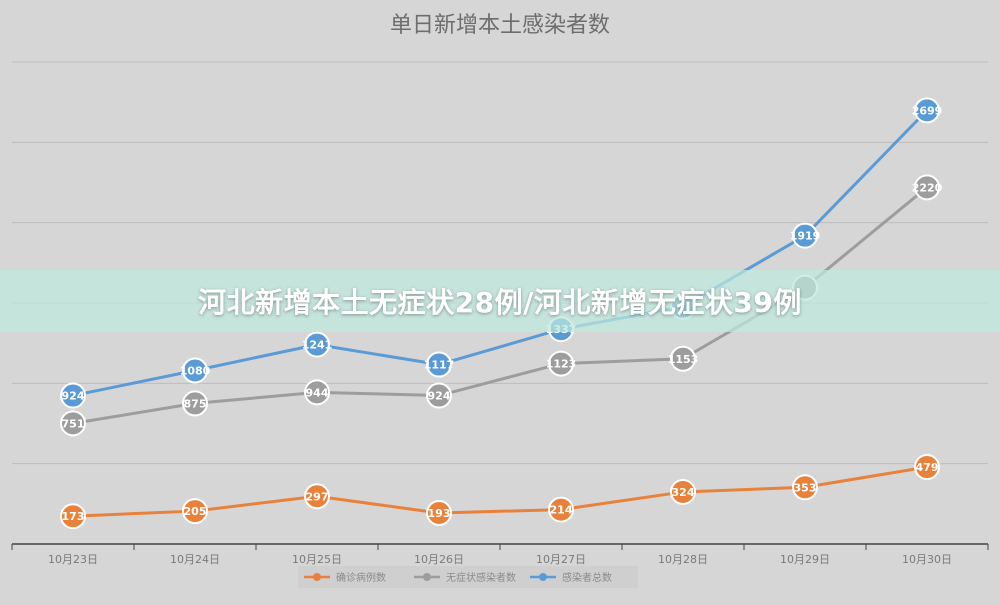 Image resolution: width=1000 pixels, height=605 pixels. I want to click on headline-text: 河北新增本土无症状28例/河北新增无症状39例, so click(500, 302).